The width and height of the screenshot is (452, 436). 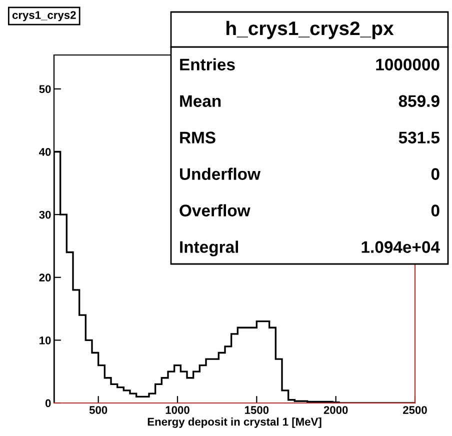 I want to click on annotation: 1.094e+04, so click(x=401, y=247).